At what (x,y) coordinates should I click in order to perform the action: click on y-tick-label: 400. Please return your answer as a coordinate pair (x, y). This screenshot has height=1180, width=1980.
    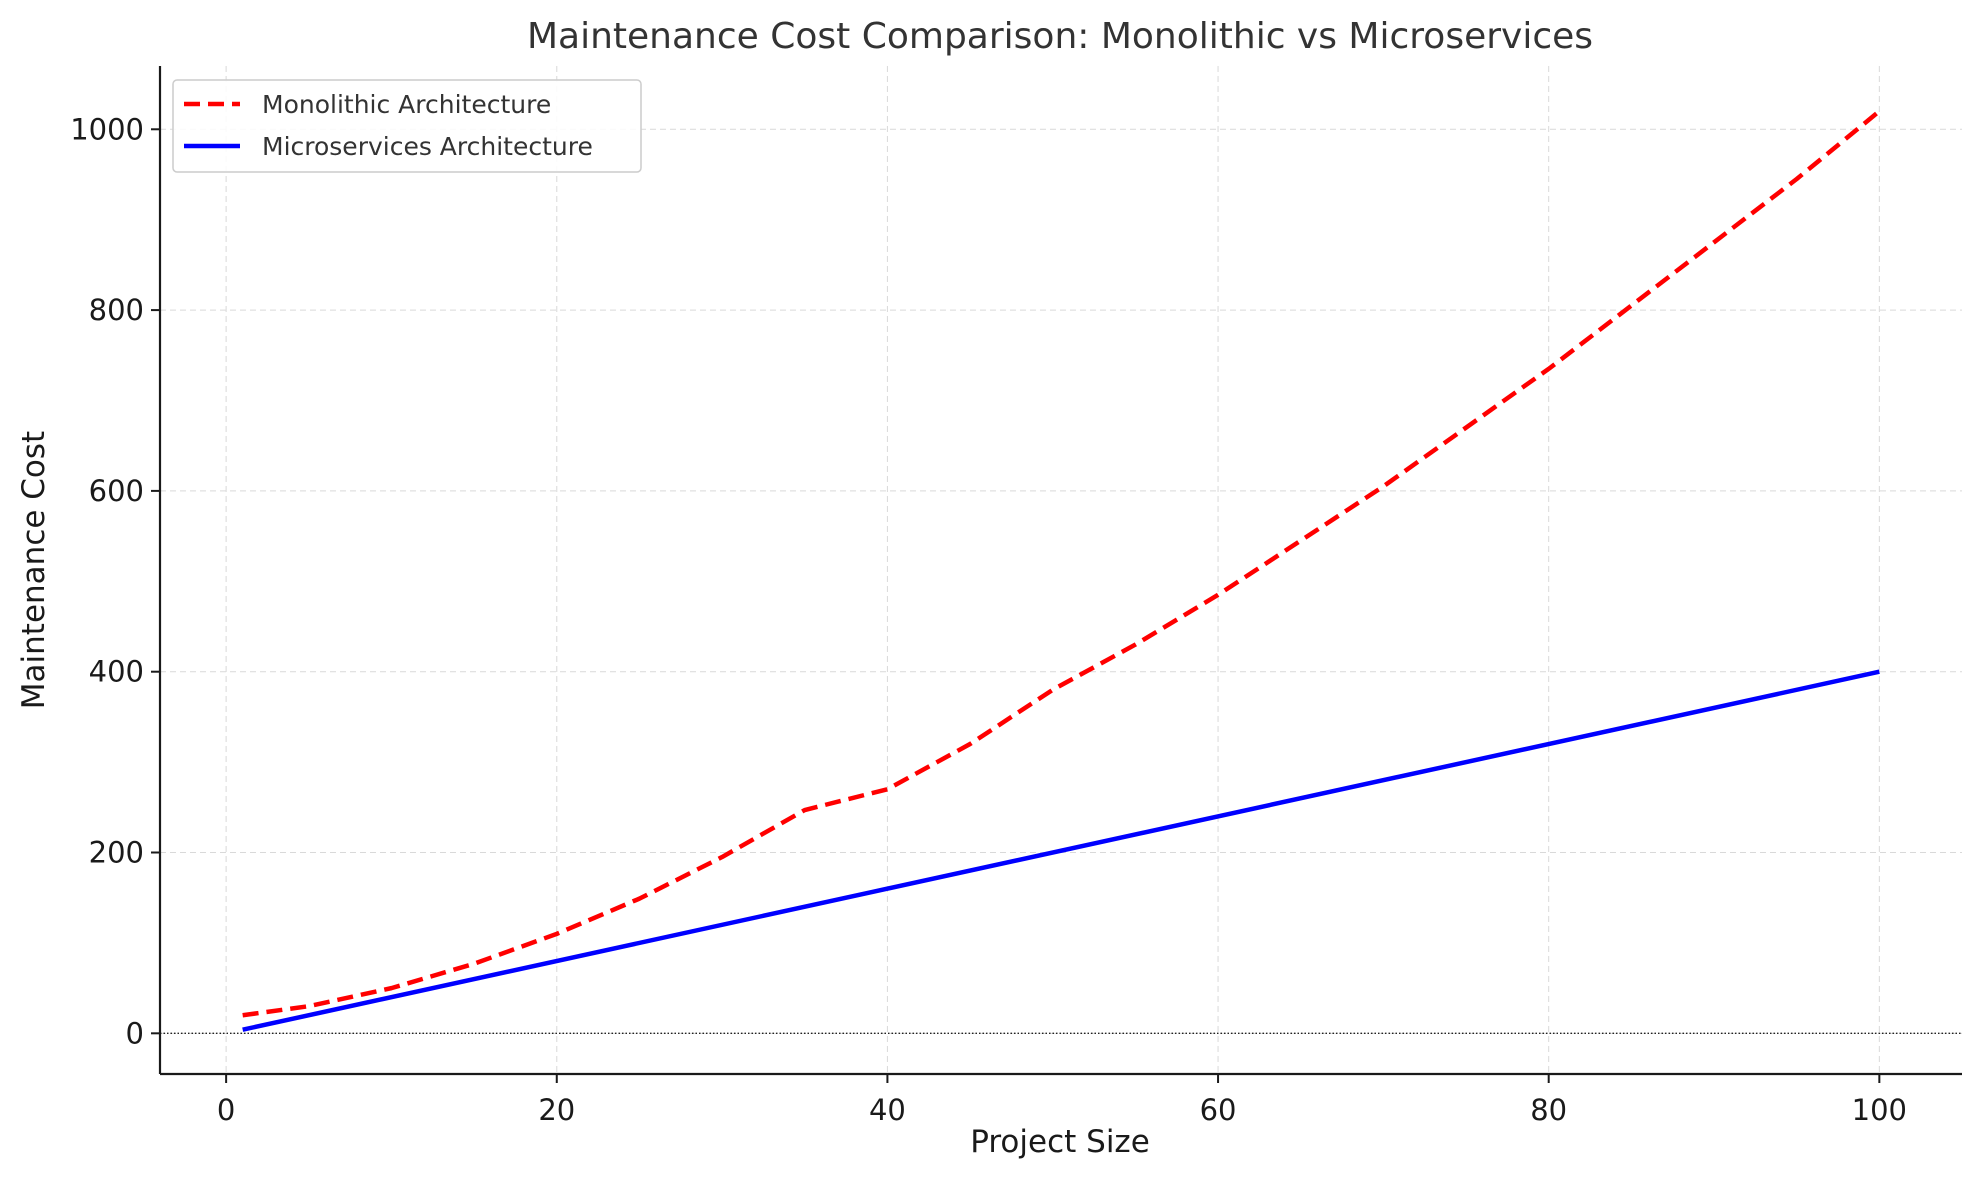
    Looking at the image, I should click on (116, 672).